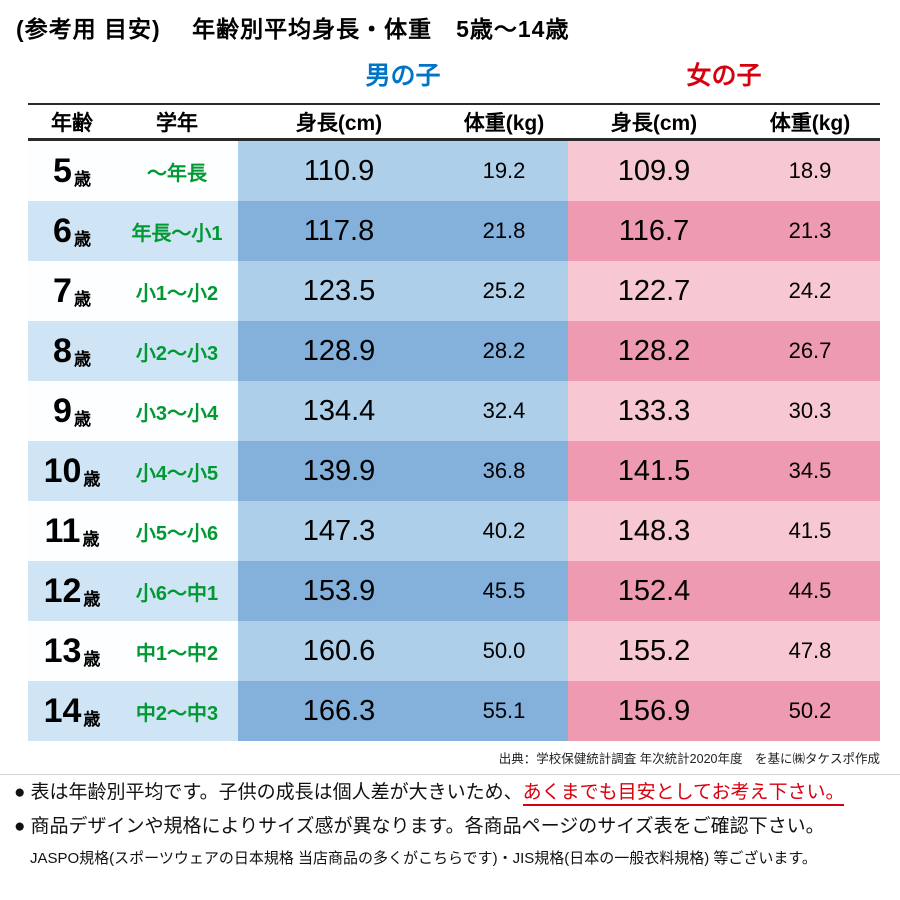 The image size is (900, 900). What do you see at coordinates (689, 759) in the screenshot?
I see `source-note: 出典：学校保健統計調査 年次統計2020年度 を基に㈱タケスポ作成` at bounding box center [689, 759].